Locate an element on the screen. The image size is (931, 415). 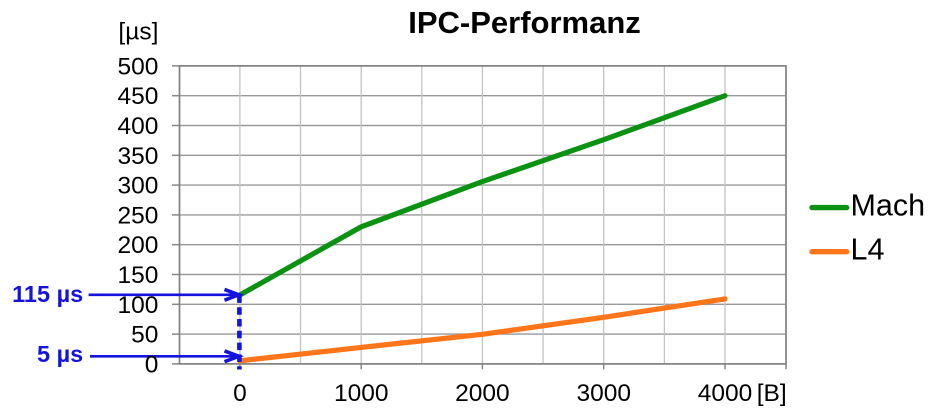
svg-text: 1000 is located at coordinates (361, 393).